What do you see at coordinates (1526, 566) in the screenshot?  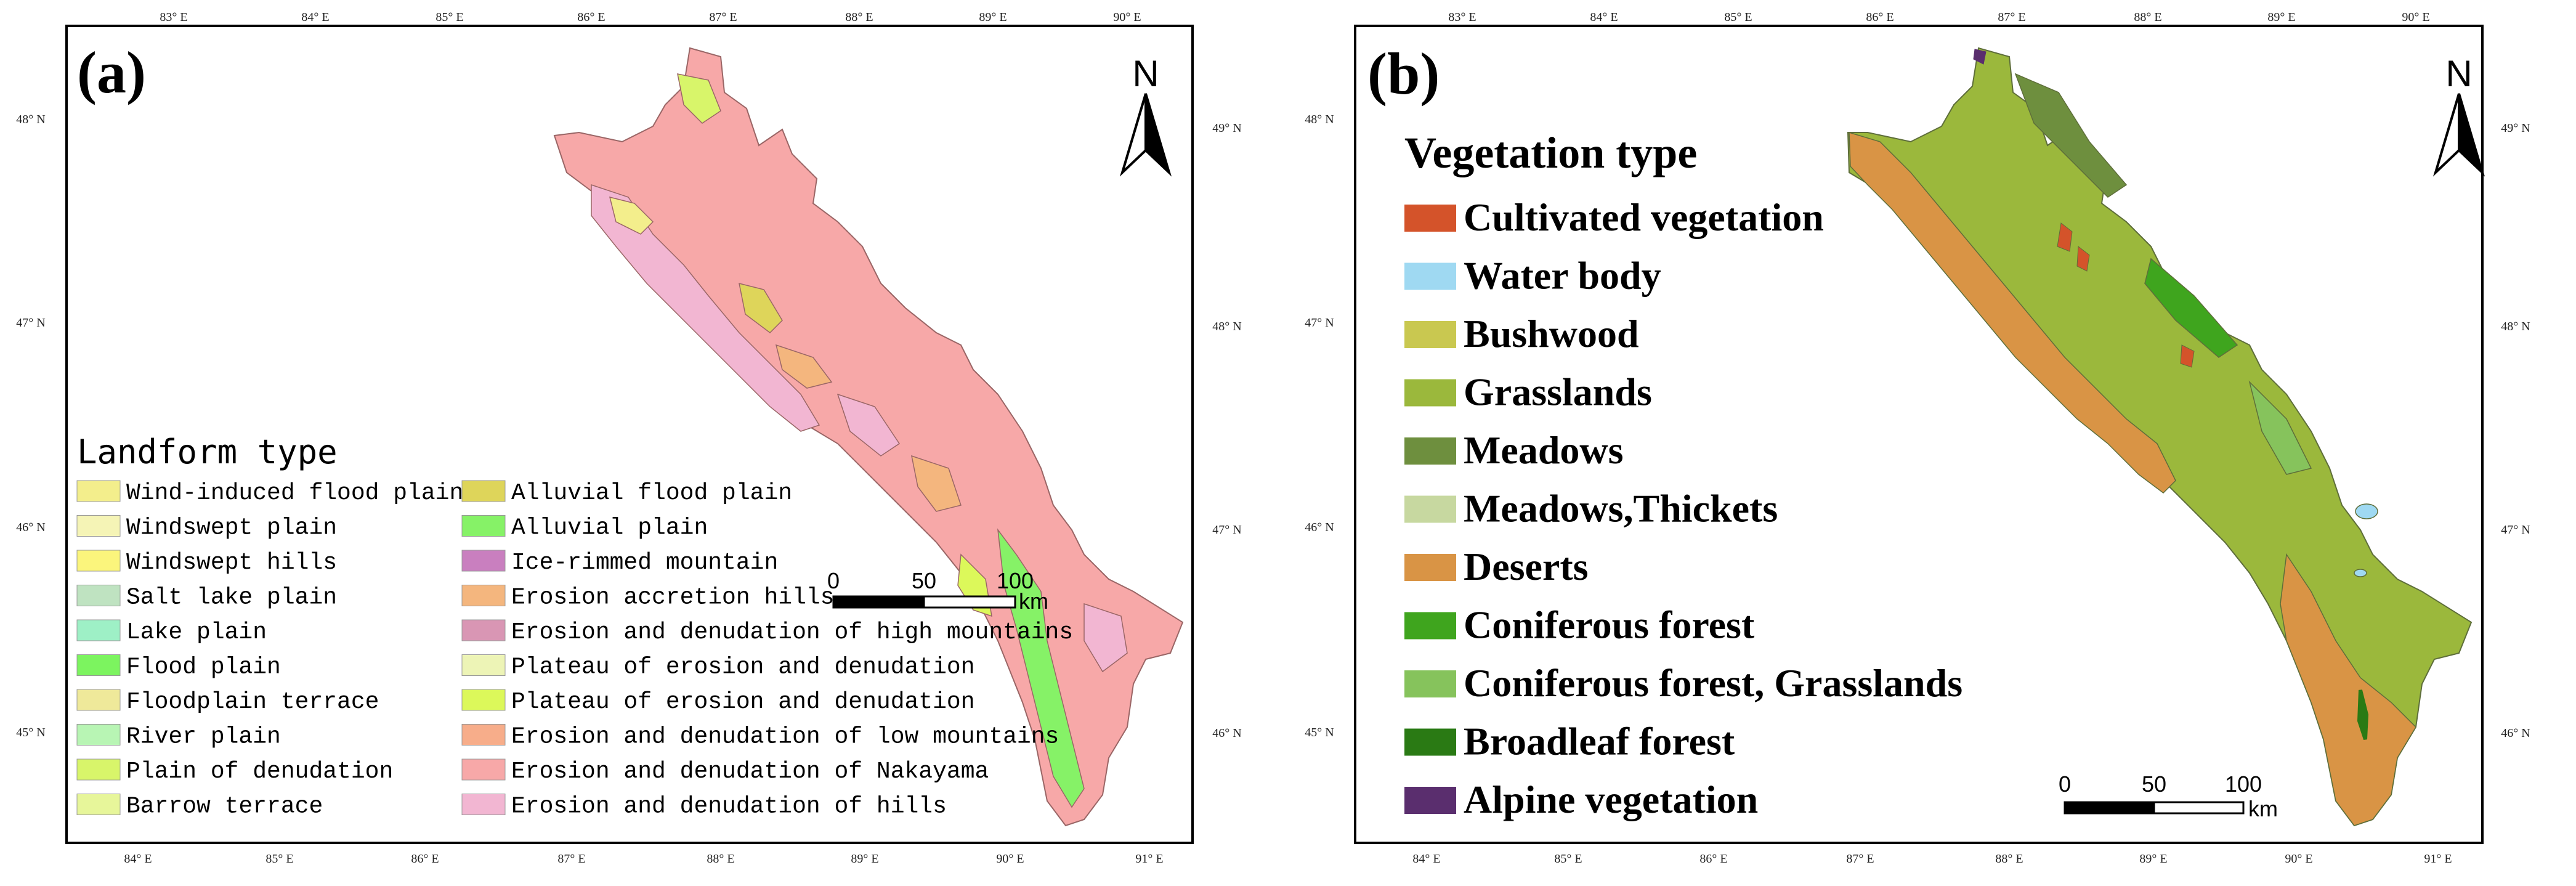 I see `legend-item-label: Deserts` at bounding box center [1526, 566].